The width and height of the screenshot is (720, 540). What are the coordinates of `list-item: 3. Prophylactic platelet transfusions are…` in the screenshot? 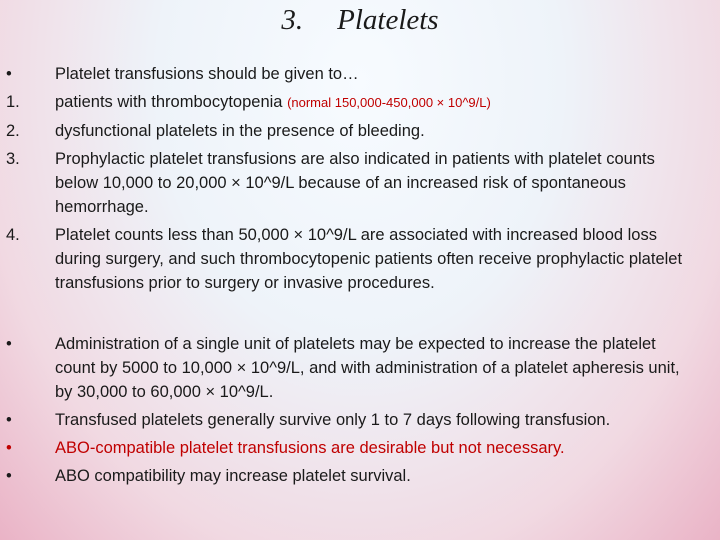 It's located at (349, 183).